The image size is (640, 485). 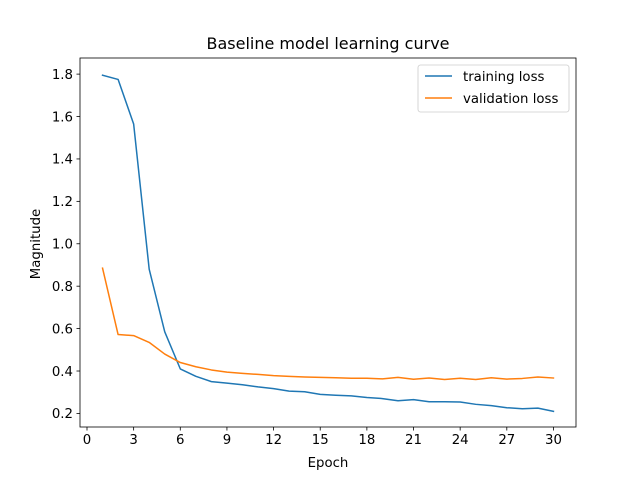 What do you see at coordinates (366, 440) in the screenshot?
I see `x-tick-label: 18` at bounding box center [366, 440].